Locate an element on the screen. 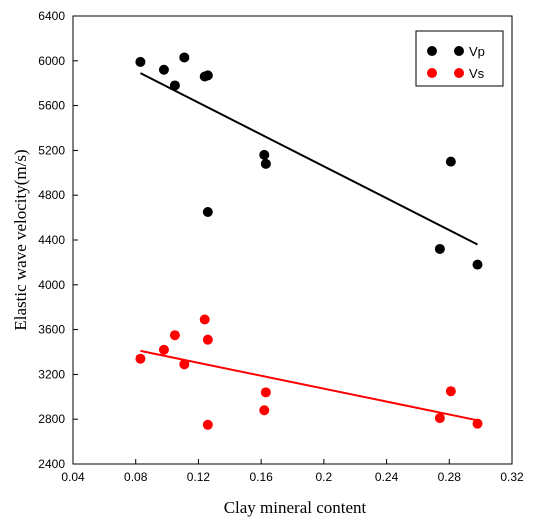  y-tick-label: 4400 is located at coordinates (51, 240).